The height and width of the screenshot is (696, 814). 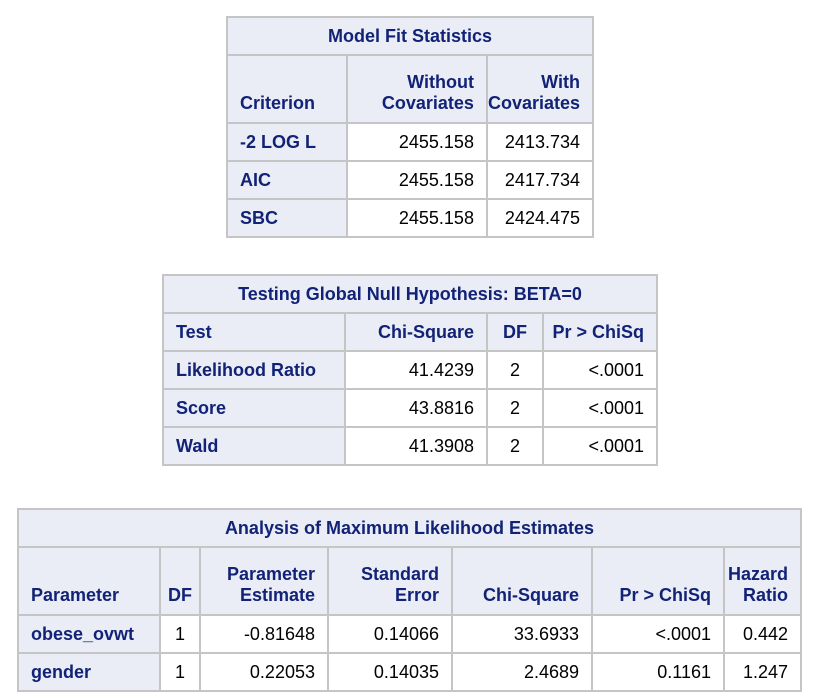 What do you see at coordinates (264, 634) in the screenshot?
I see `cell-value: -0.81648` at bounding box center [264, 634].